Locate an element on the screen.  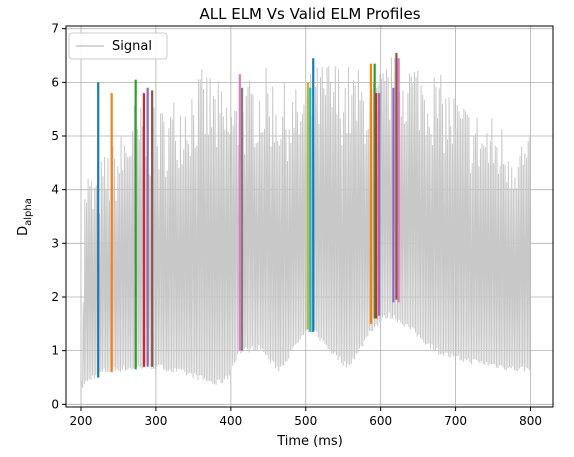
y-tick-label: 2 is located at coordinates (55, 297).